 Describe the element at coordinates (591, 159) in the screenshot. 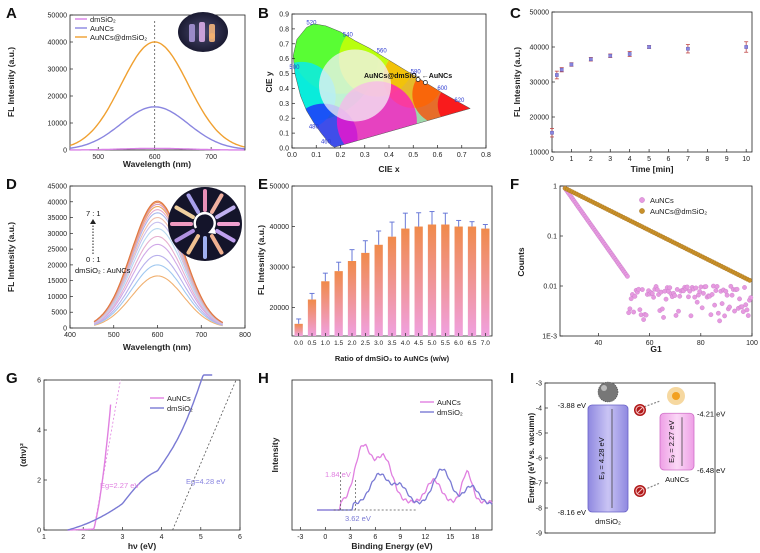

I see `x-tick-label: 2` at that location.